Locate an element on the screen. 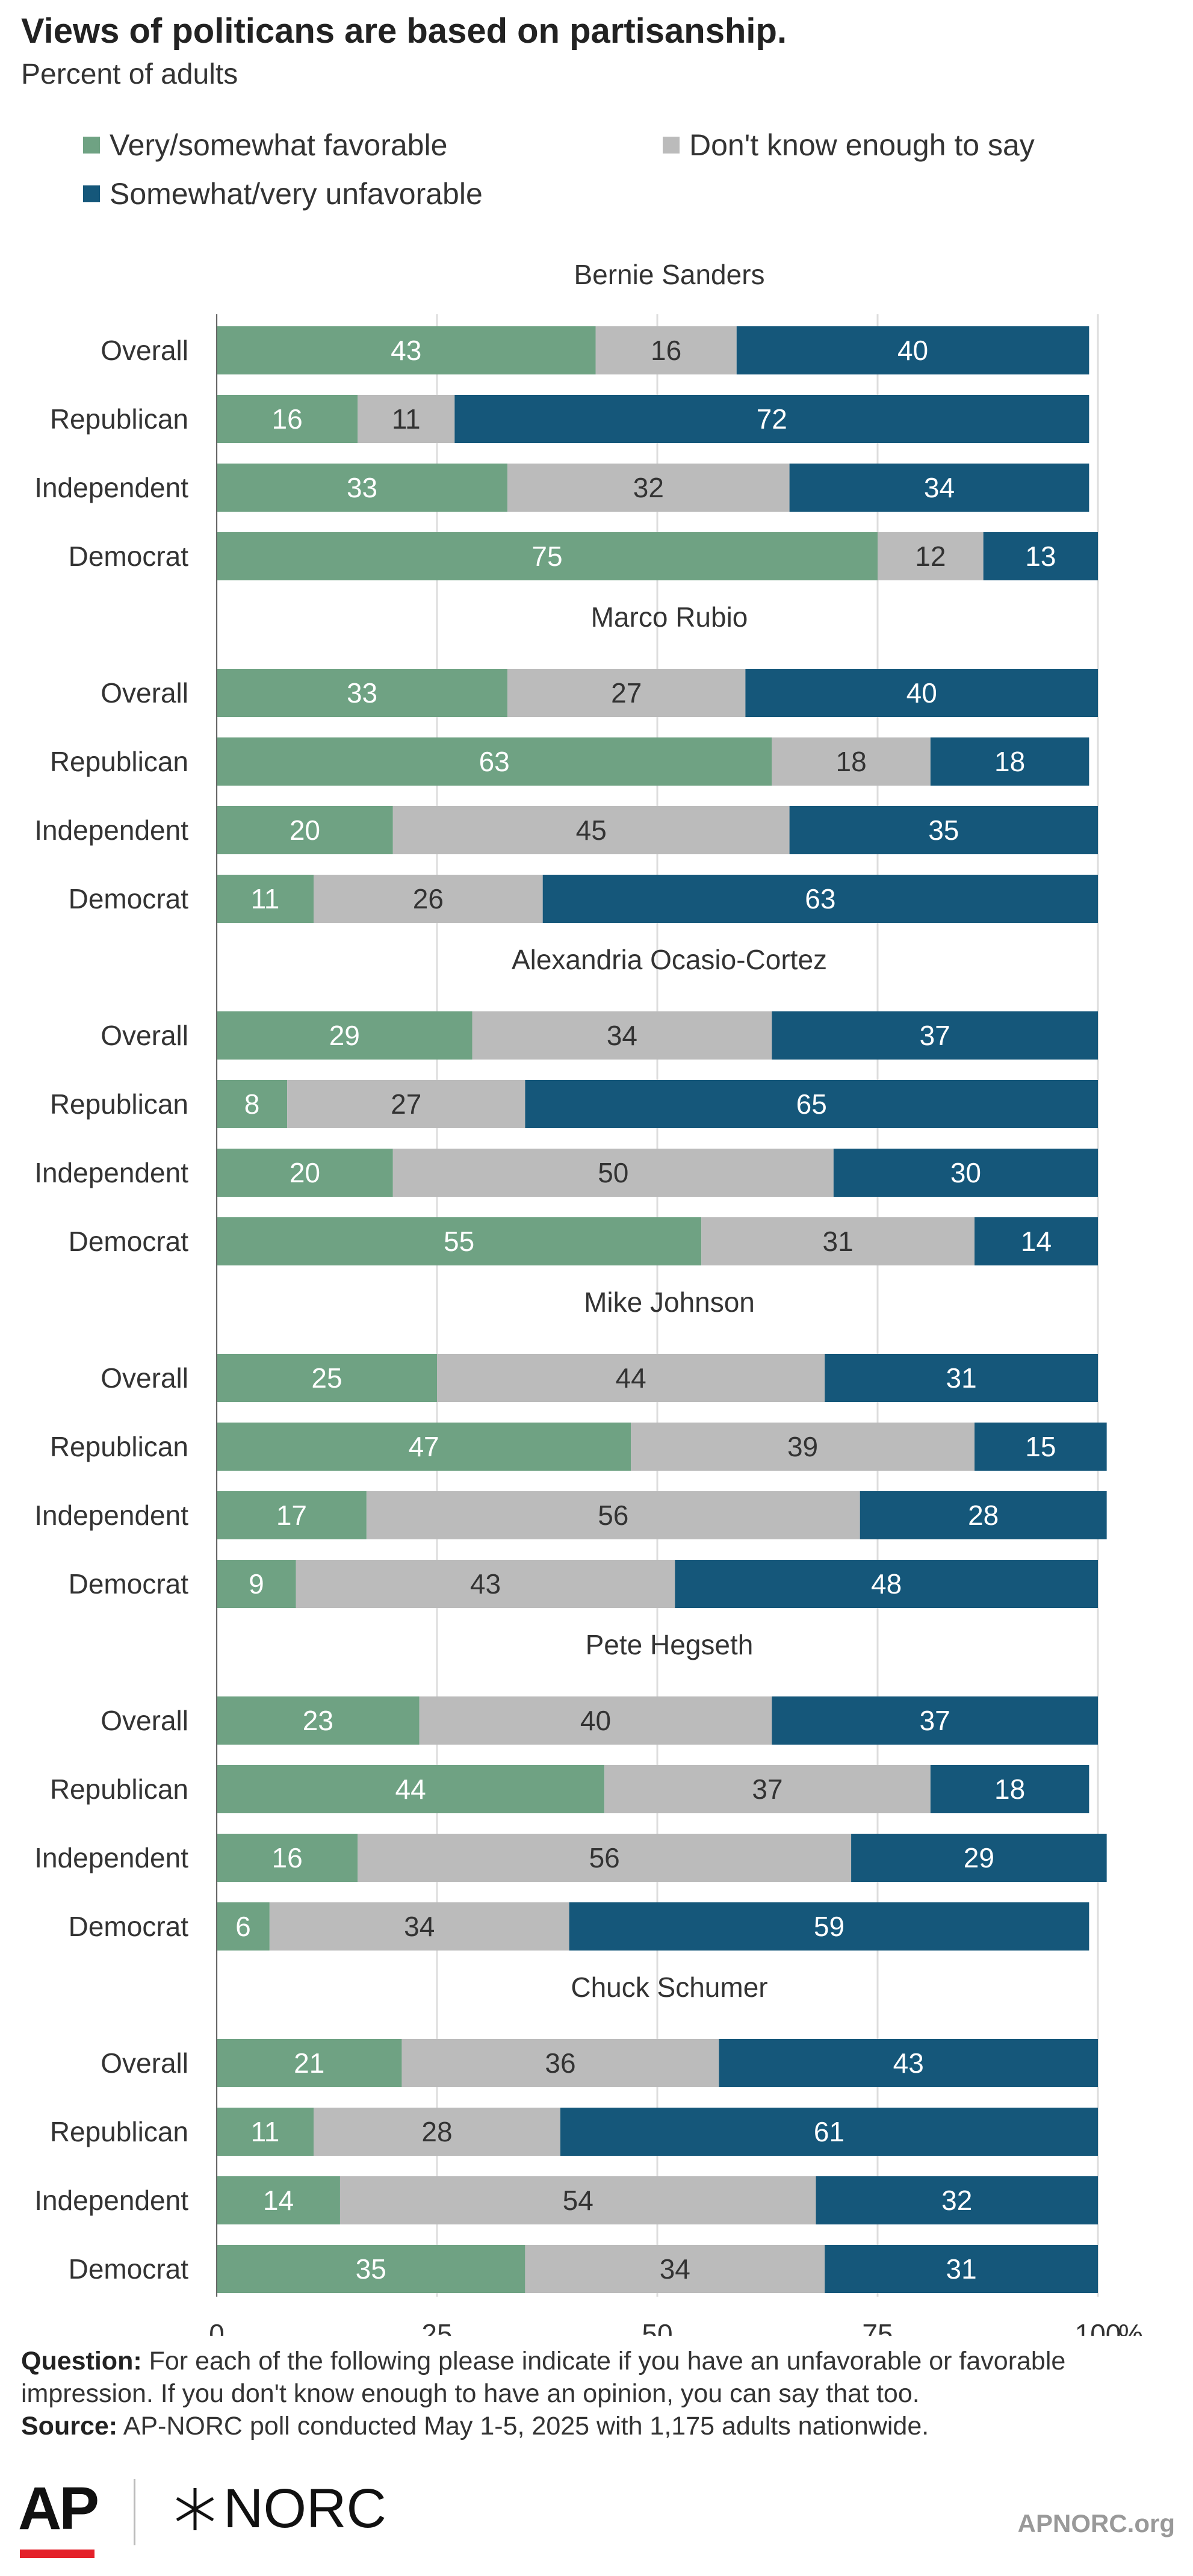 This screenshot has height=2576, width=1193. data-label-favorable: 75 is located at coordinates (546, 556).